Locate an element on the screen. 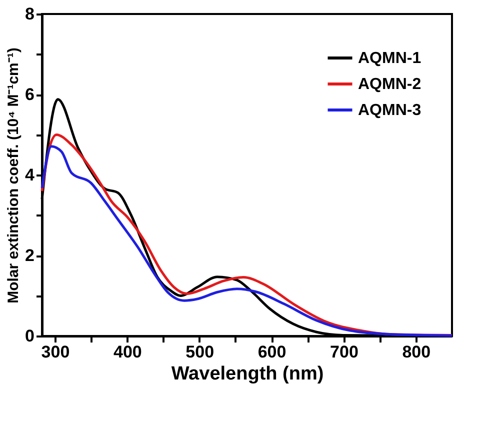 The width and height of the screenshot is (498, 425). y-tick-label: 2 is located at coordinates (29, 255).